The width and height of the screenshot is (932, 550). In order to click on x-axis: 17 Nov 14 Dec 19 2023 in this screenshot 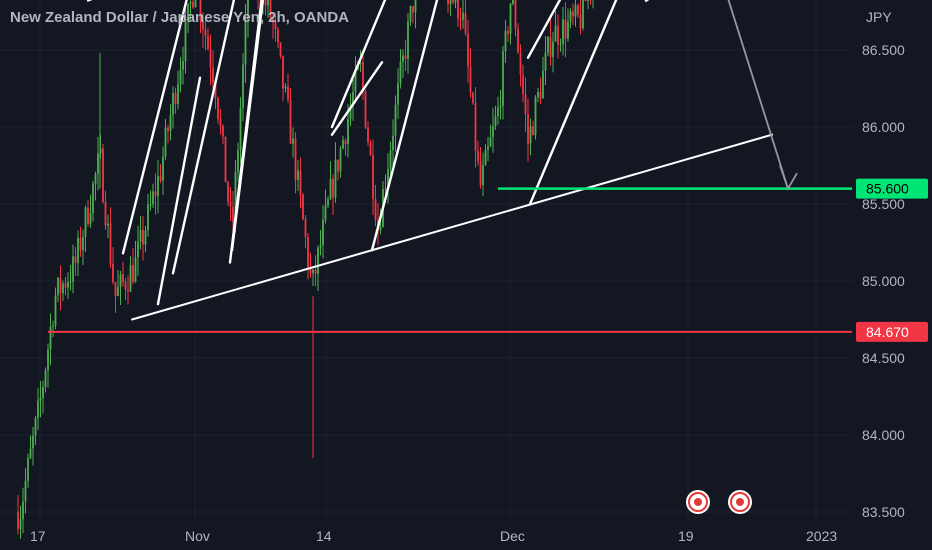, I will do `click(433, 536)`.